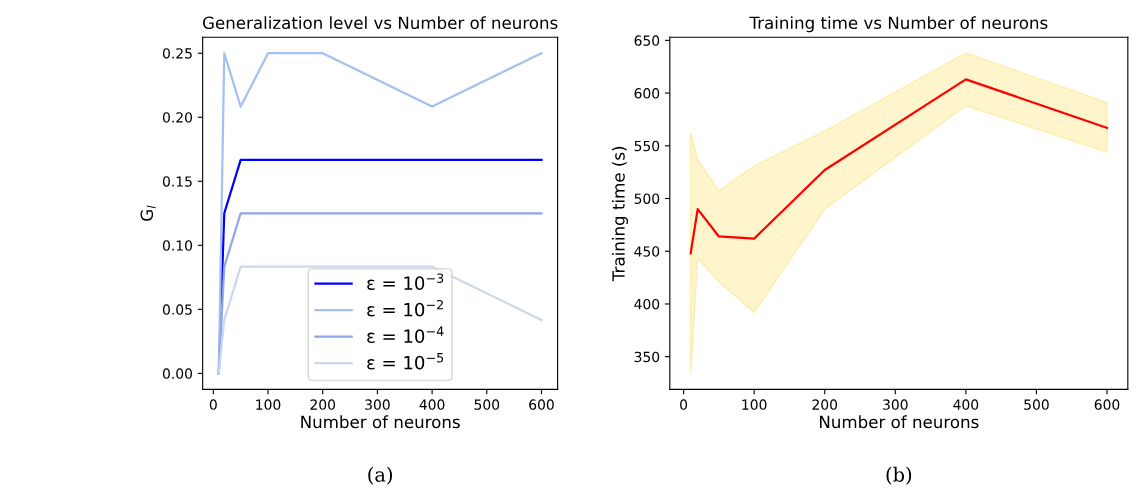  Describe the element at coordinates (405, 308) in the screenshot. I see `legend-label: ε = 10$^{−2}$` at that location.